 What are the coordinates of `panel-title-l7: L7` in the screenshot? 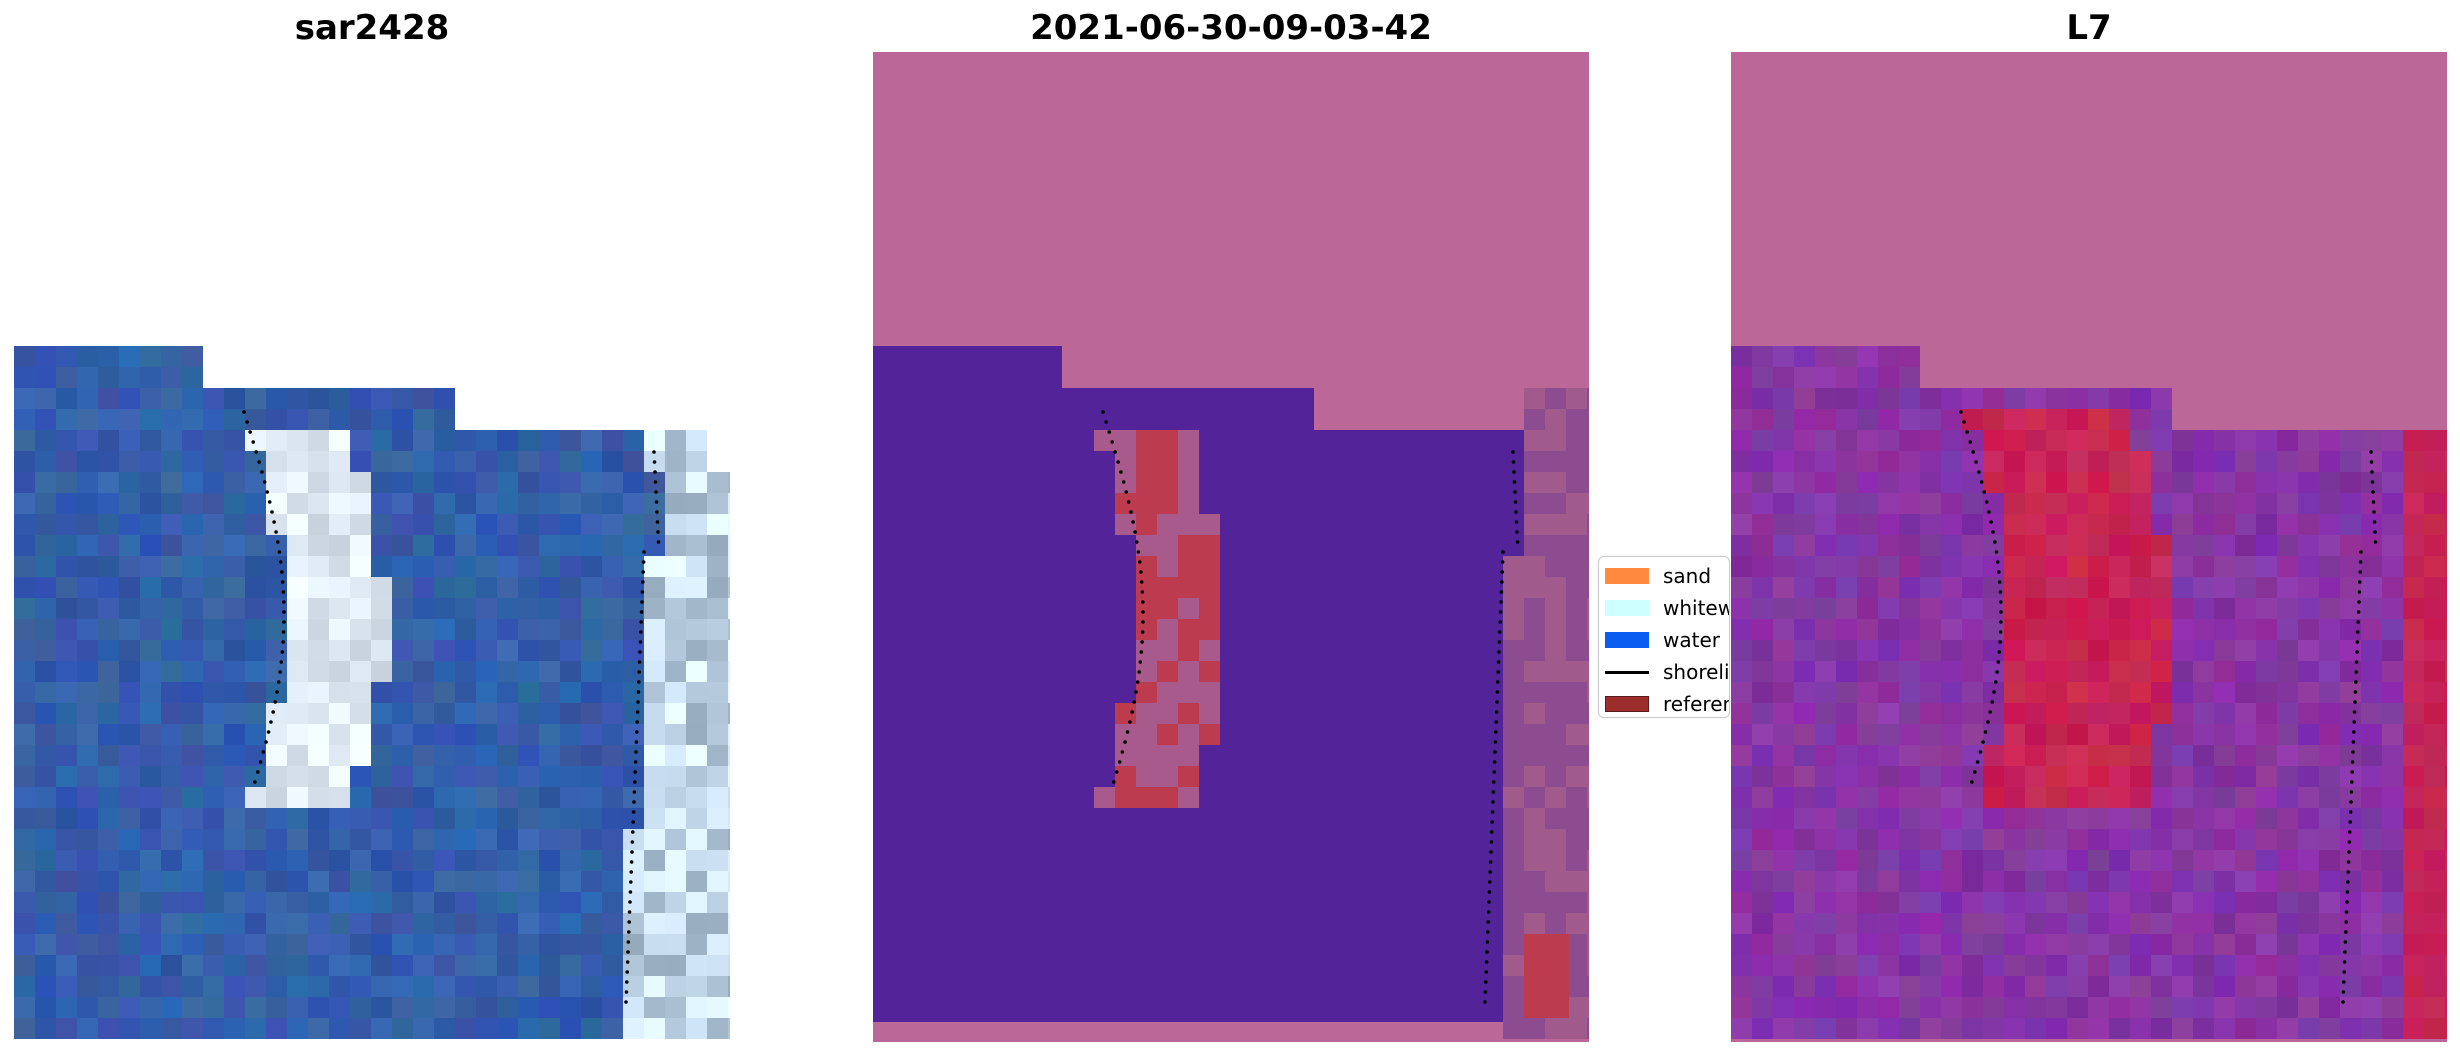 It's located at (2089, 28).